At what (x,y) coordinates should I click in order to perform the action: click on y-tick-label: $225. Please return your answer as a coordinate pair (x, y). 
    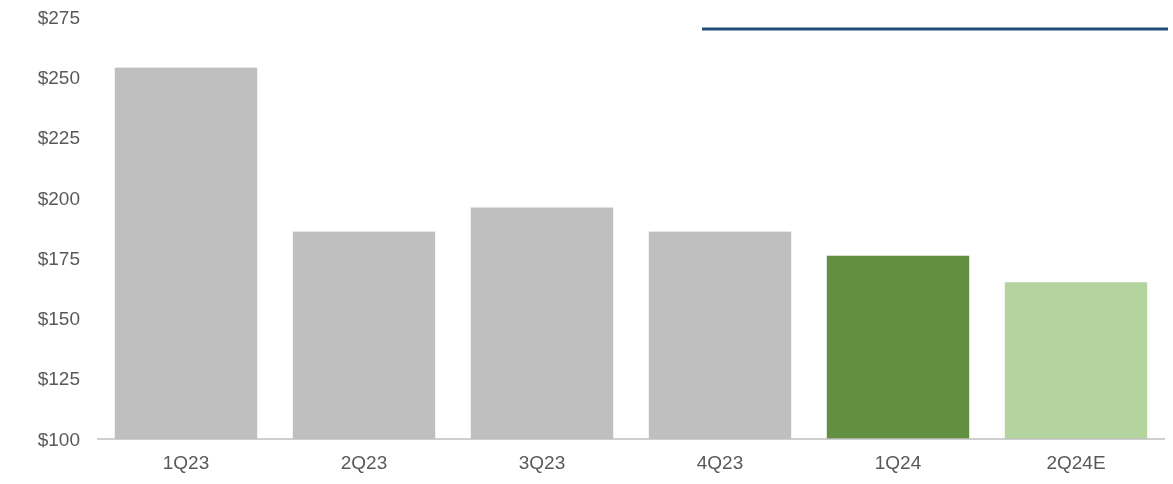
    Looking at the image, I should click on (58, 138).